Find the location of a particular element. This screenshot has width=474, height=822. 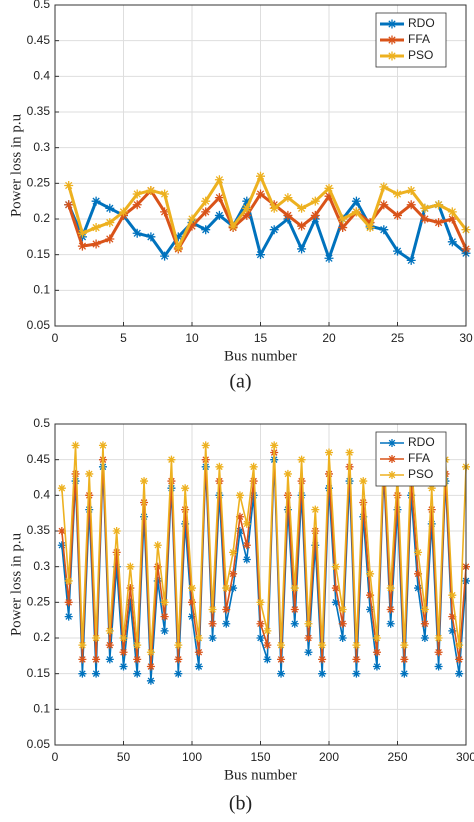

x-tick-label: 15 is located at coordinates (261, 338).